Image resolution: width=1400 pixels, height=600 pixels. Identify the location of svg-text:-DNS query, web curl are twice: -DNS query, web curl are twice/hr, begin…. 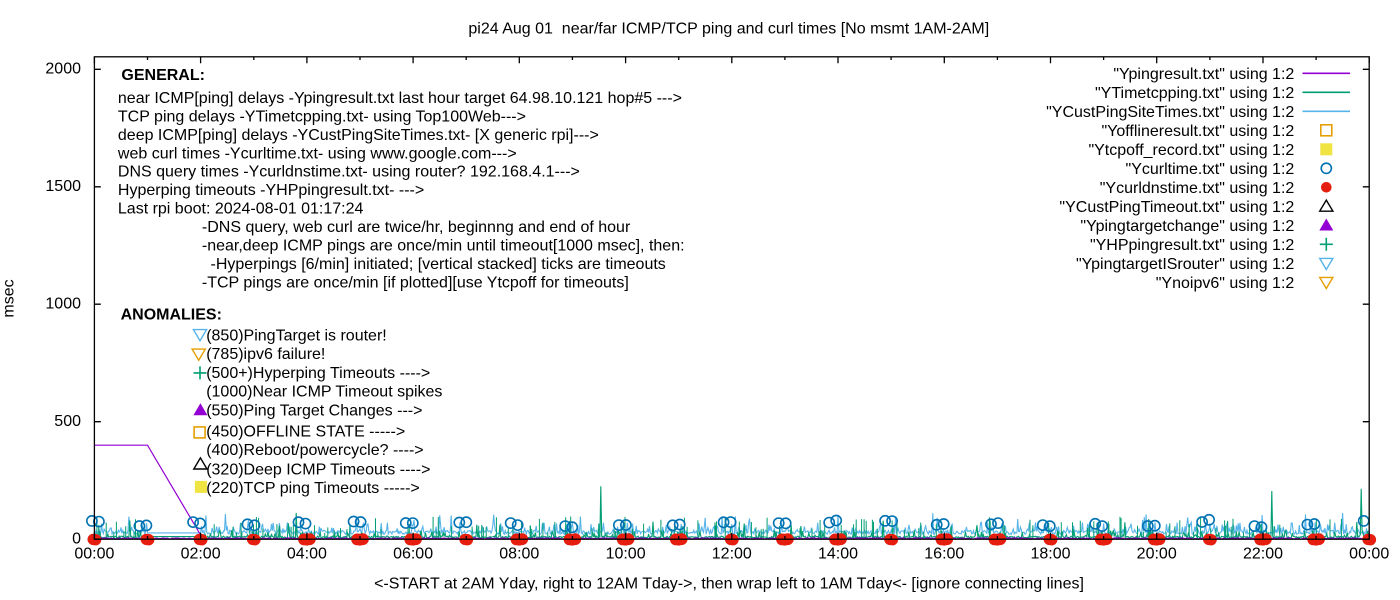
(416, 227).